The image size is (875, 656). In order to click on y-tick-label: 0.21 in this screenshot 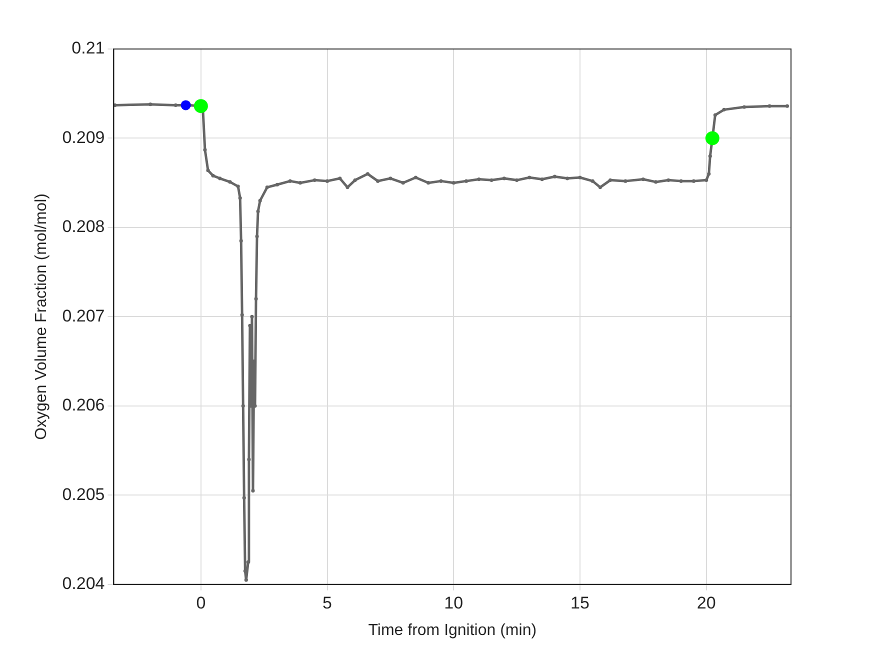, I will do `click(88, 48)`.